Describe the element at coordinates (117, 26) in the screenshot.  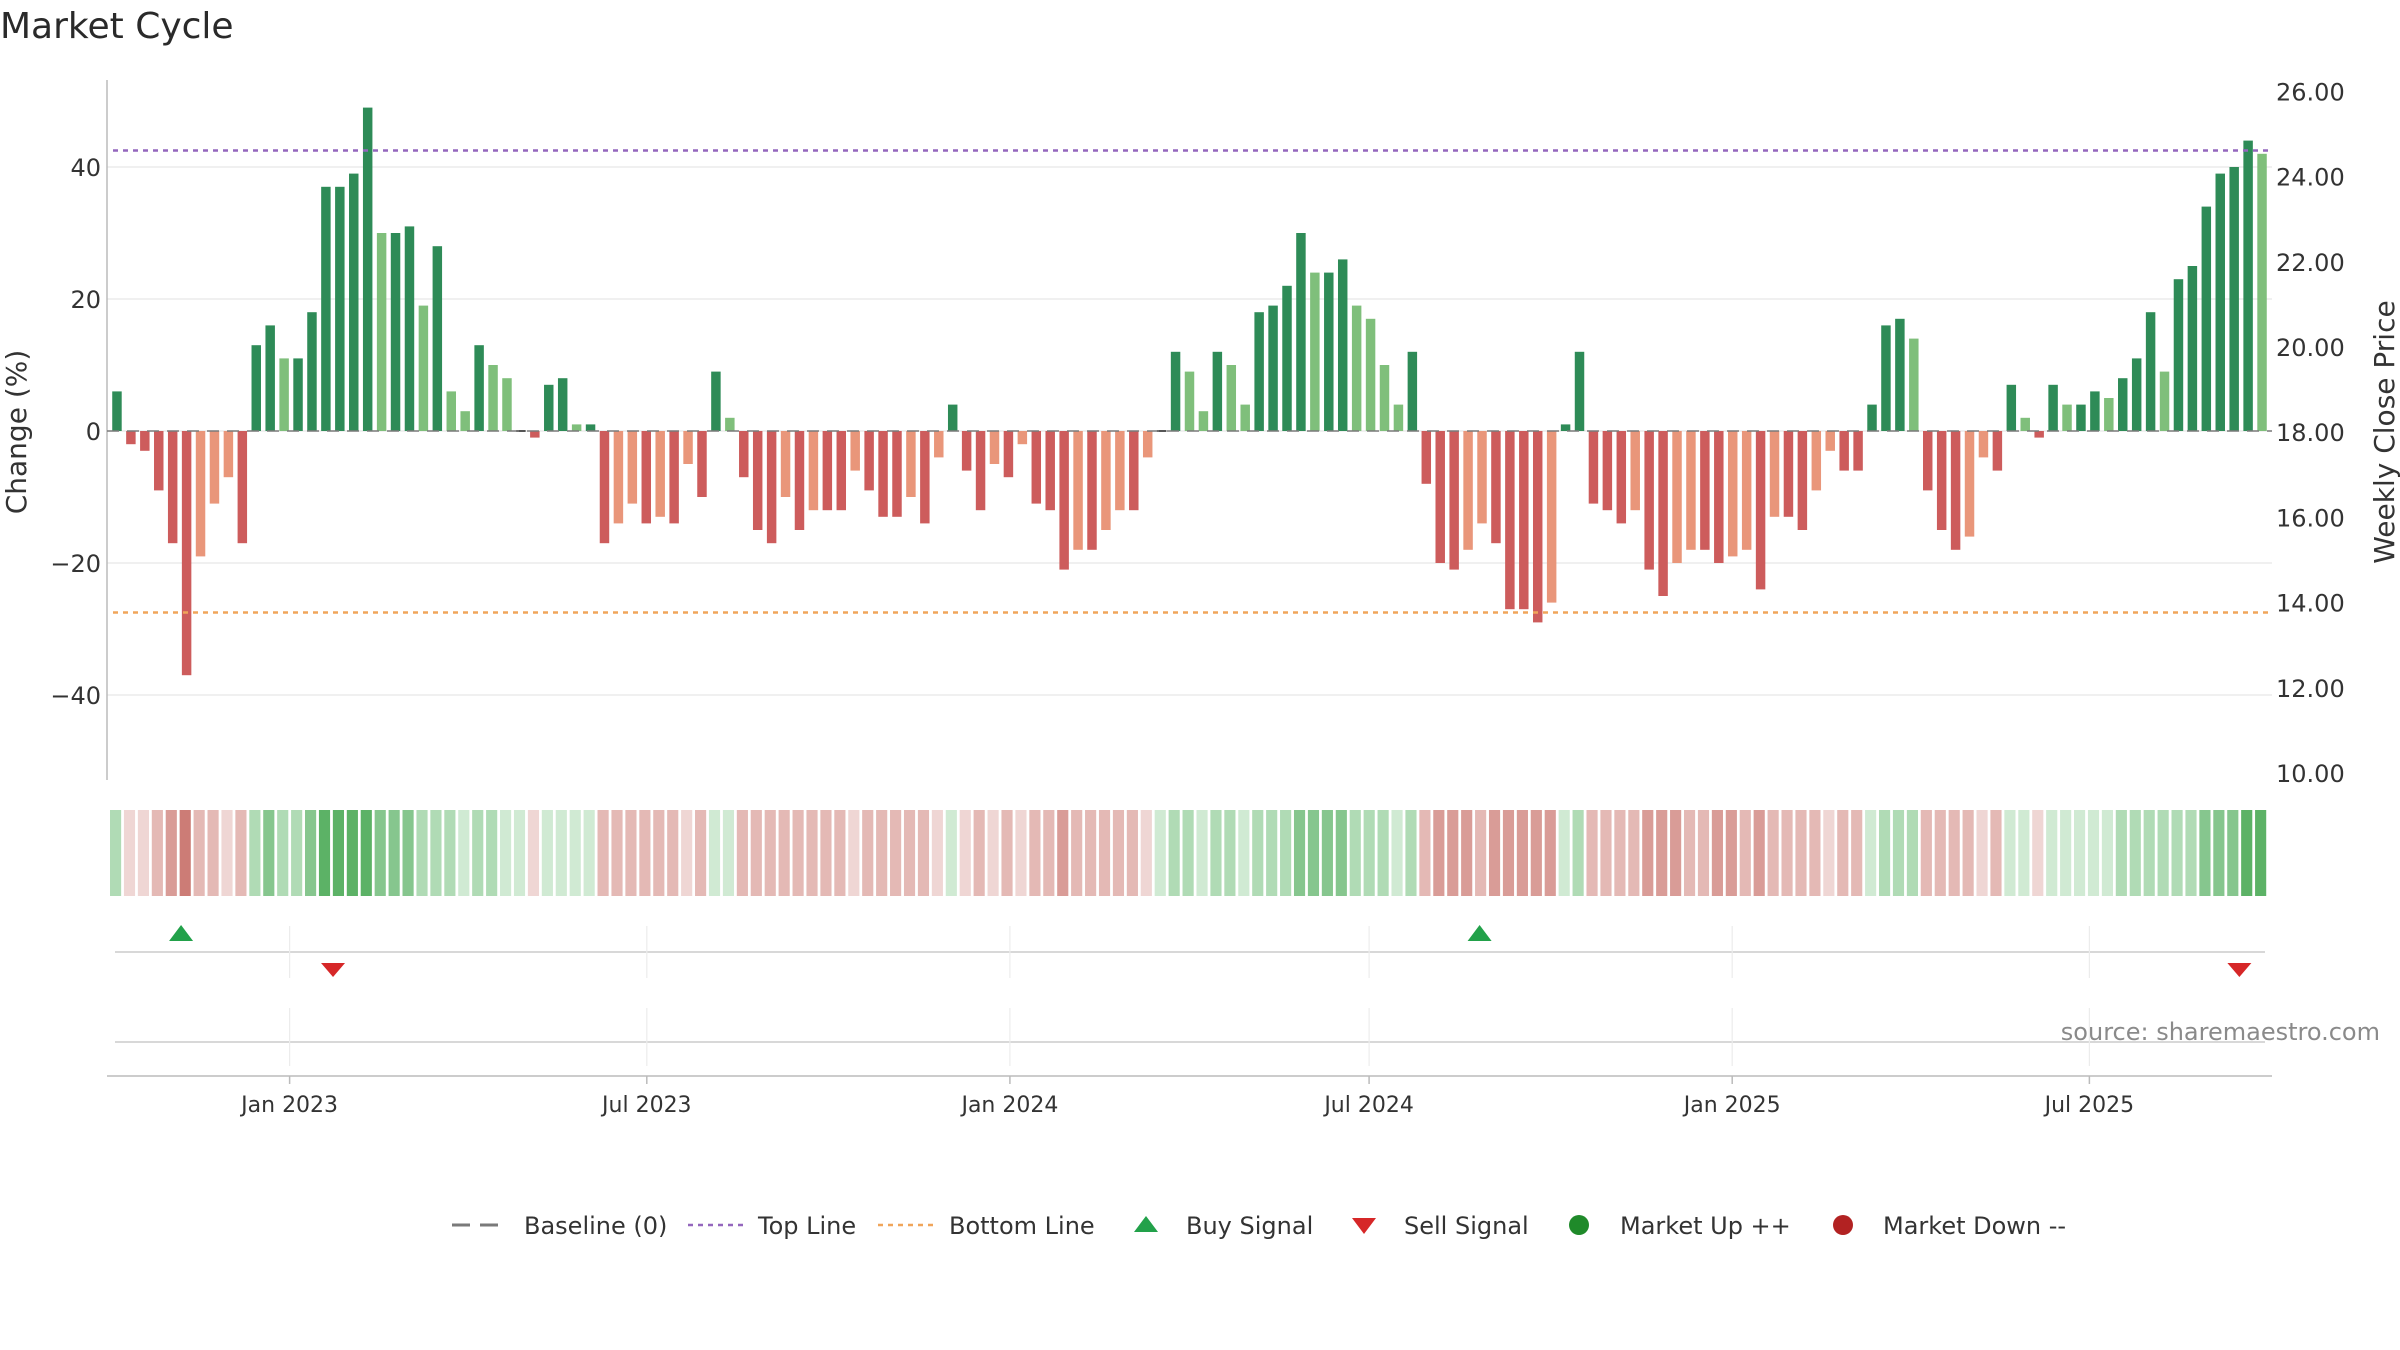
I see `chart-title: Market Cycle` at that location.